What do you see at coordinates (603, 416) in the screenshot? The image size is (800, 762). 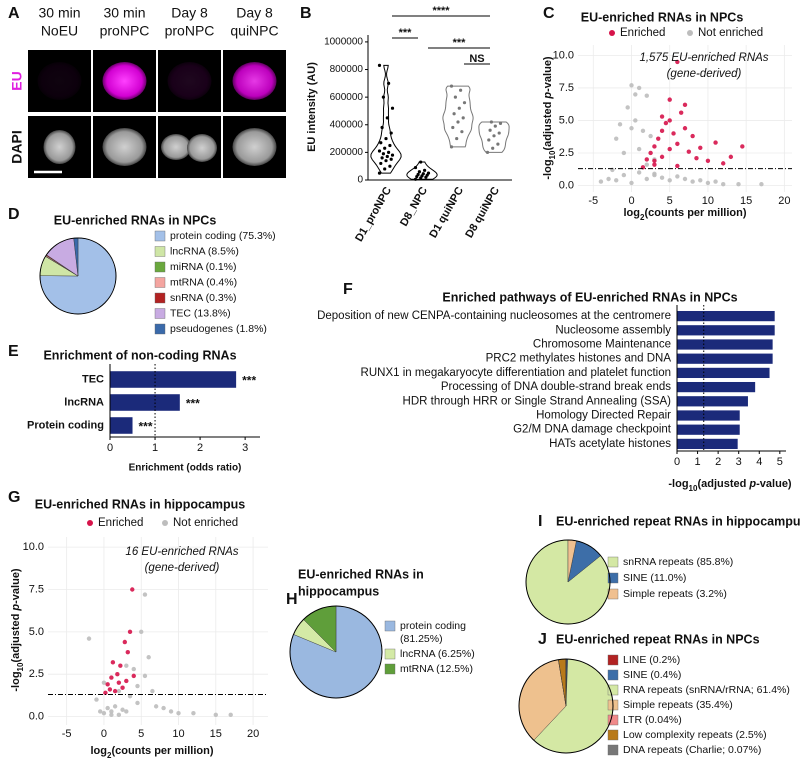 I see `category-label: Homology Directed Repair` at bounding box center [603, 416].